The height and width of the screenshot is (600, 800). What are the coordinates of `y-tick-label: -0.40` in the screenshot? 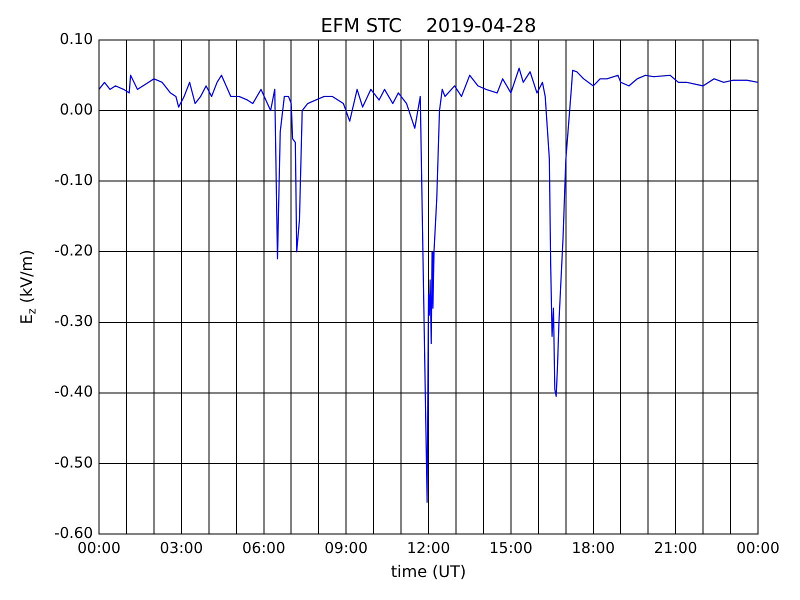 It's located at (73, 391).